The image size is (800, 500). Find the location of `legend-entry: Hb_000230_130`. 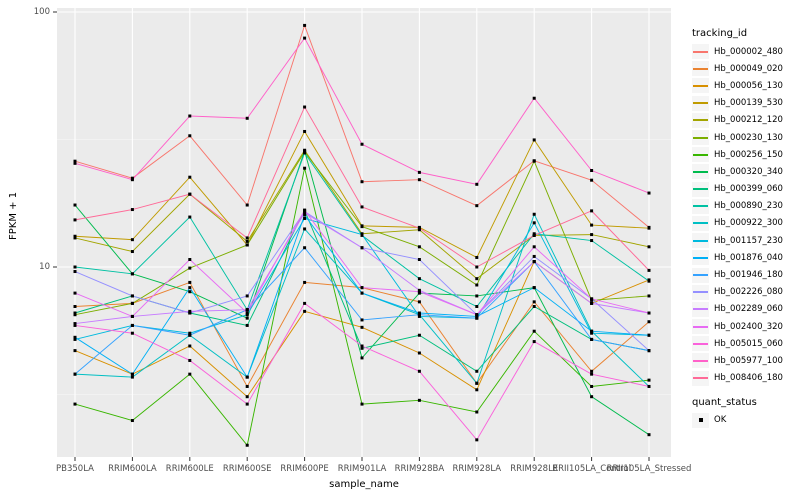

legend-entry: Hb_000230_130 is located at coordinates (745, 137).